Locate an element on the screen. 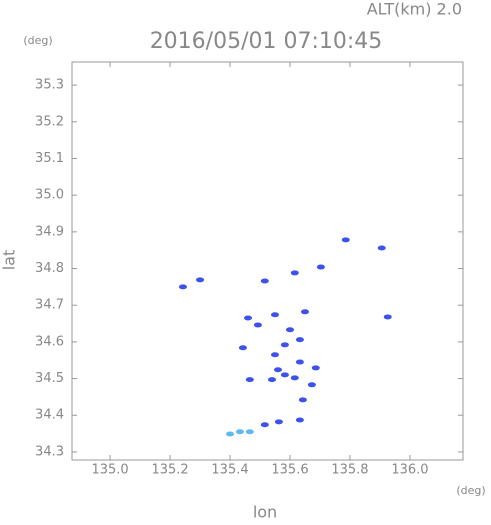 This screenshot has height=525, width=491. chart-title: 2016/05/01 07:10:45 is located at coordinates (266, 41).